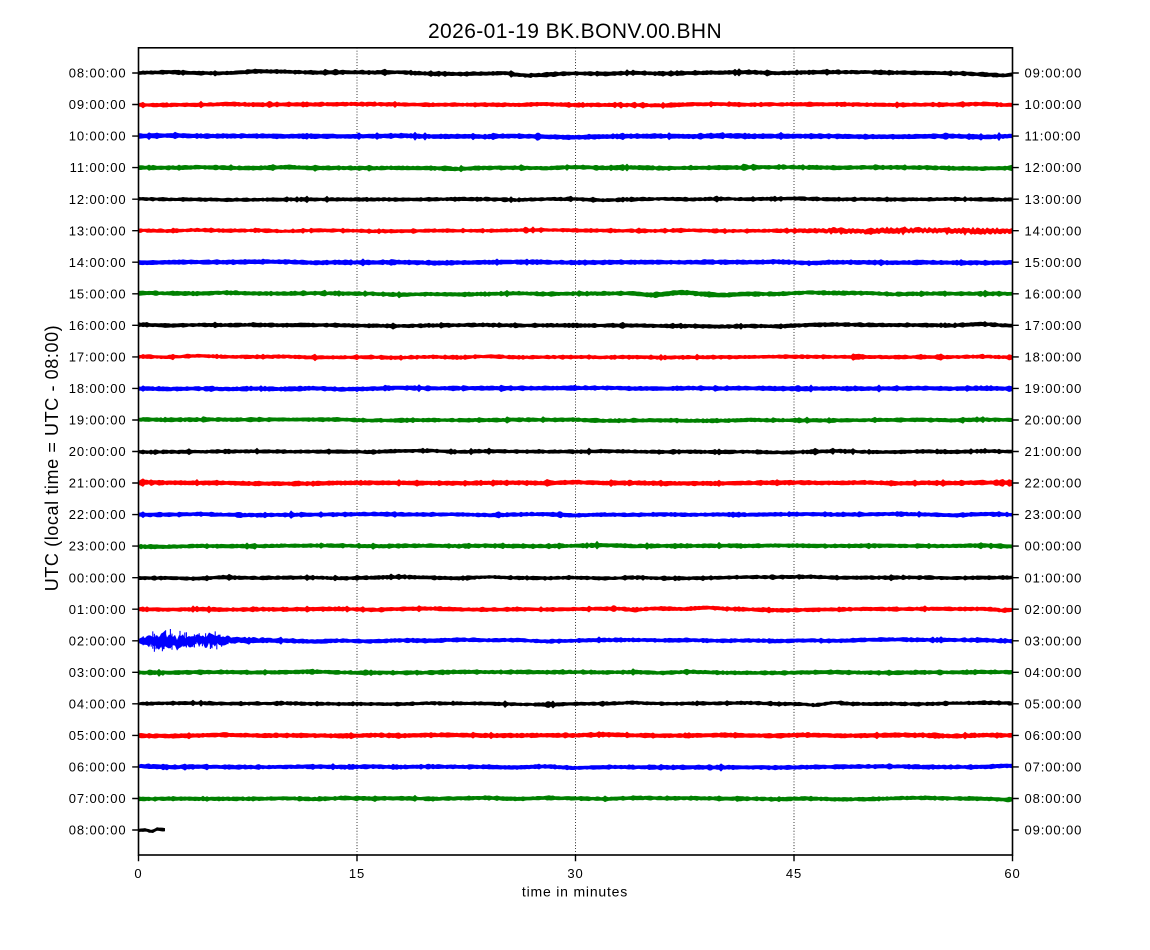  I want to click on svg-text: 45, so click(794, 873).